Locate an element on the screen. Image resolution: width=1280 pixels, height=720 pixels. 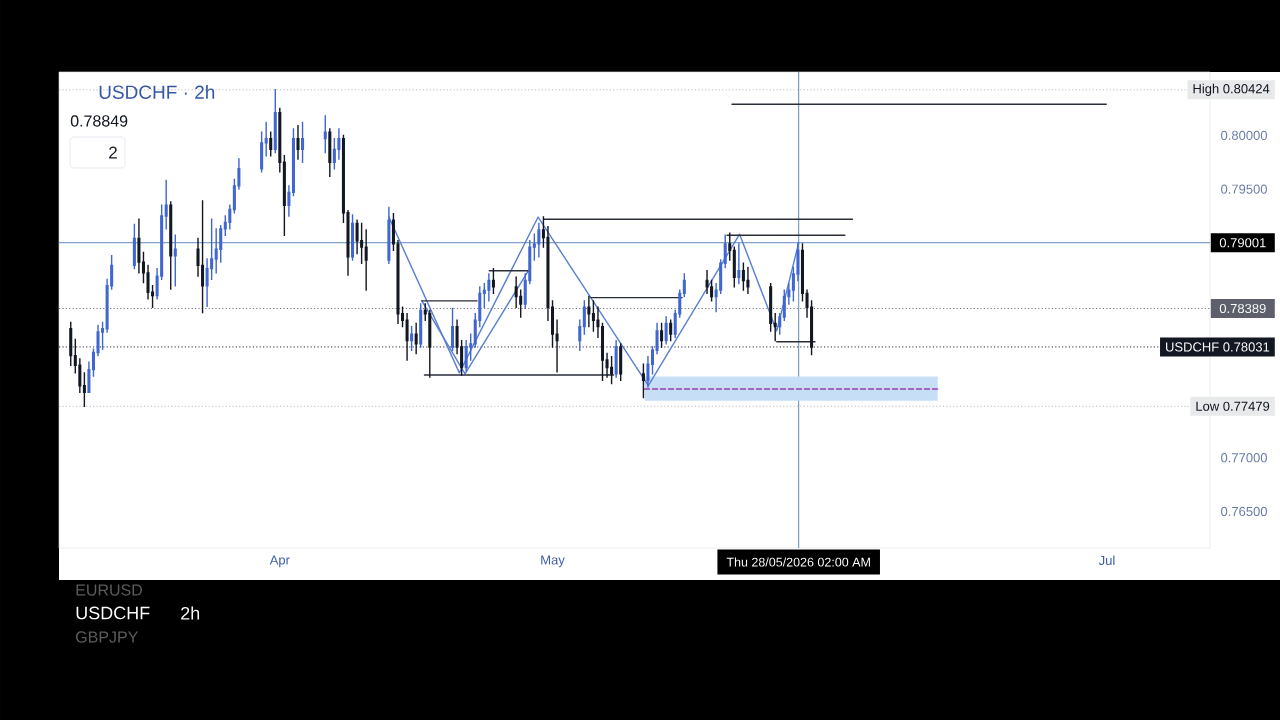
text: 2h is located at coordinates (190, 613).